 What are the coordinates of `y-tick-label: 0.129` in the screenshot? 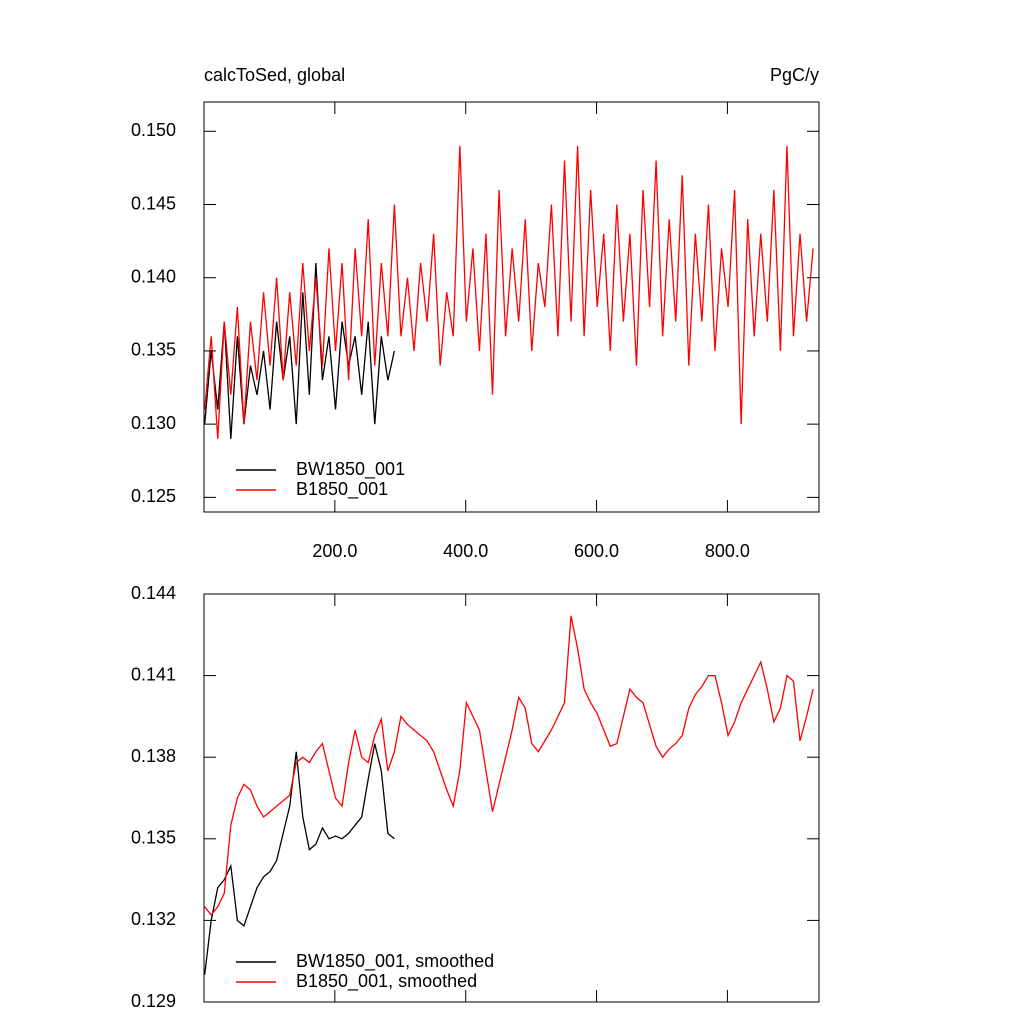 It's located at (153, 1001).